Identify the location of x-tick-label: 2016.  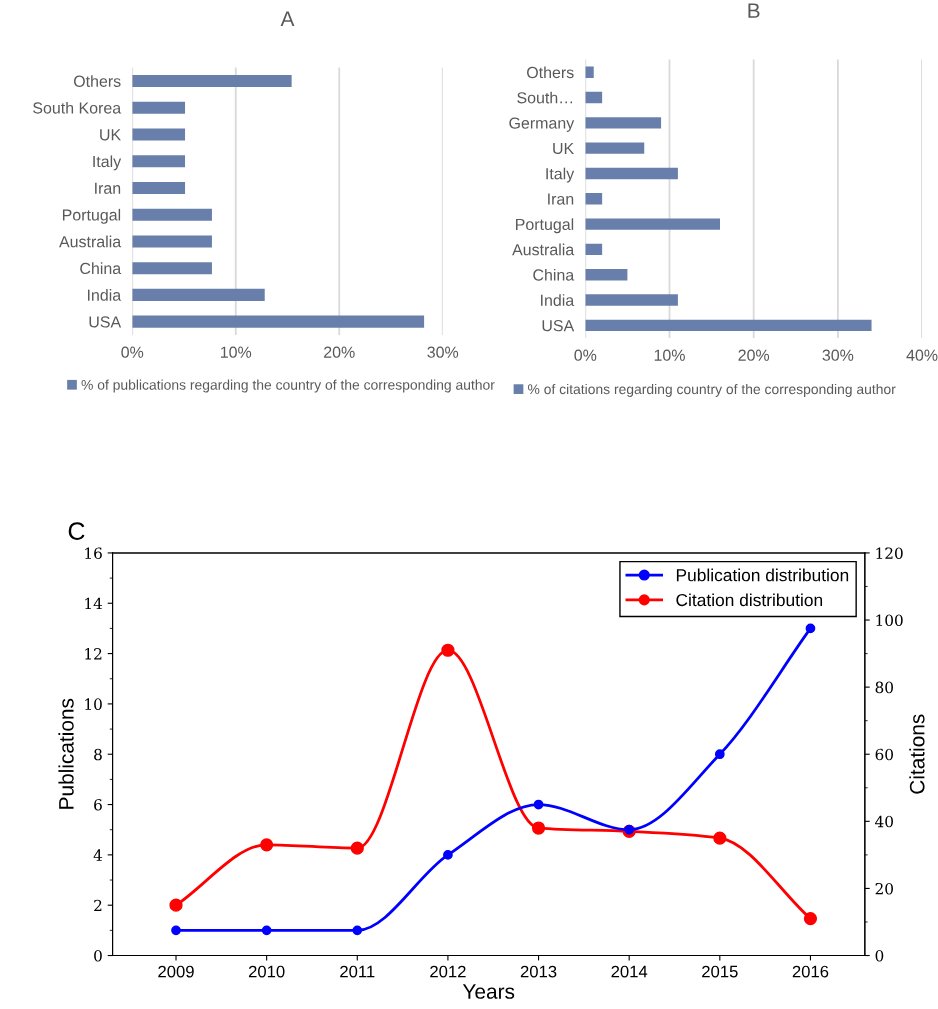
(810, 971).